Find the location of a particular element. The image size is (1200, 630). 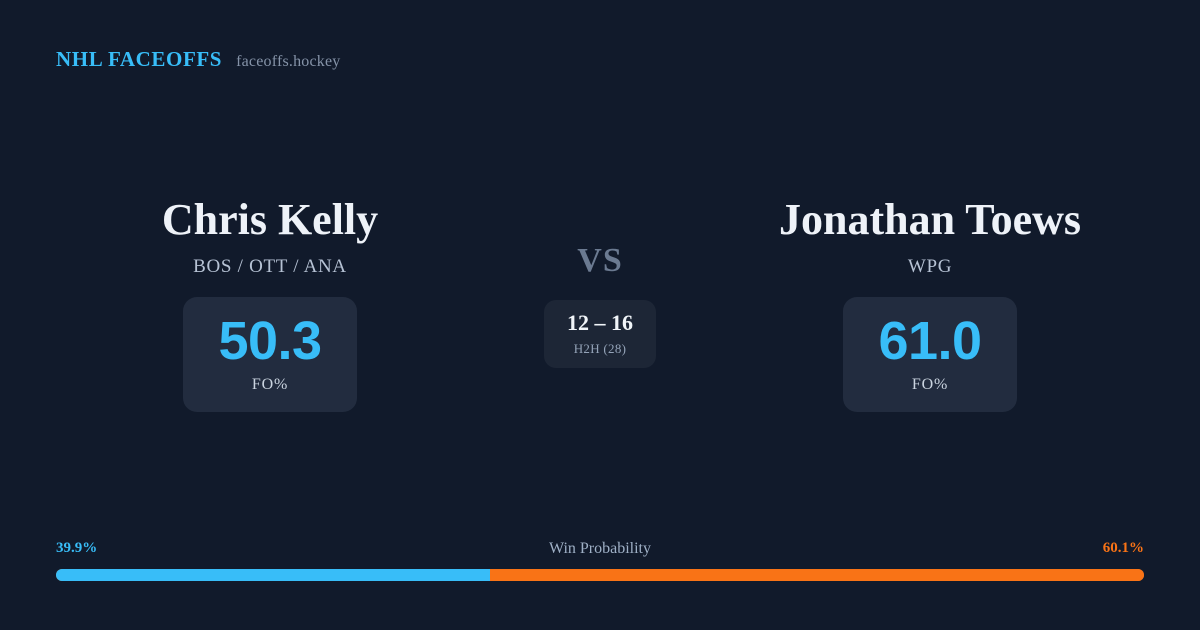

player-name-right: Jonathan Toews is located at coordinates (929, 219).